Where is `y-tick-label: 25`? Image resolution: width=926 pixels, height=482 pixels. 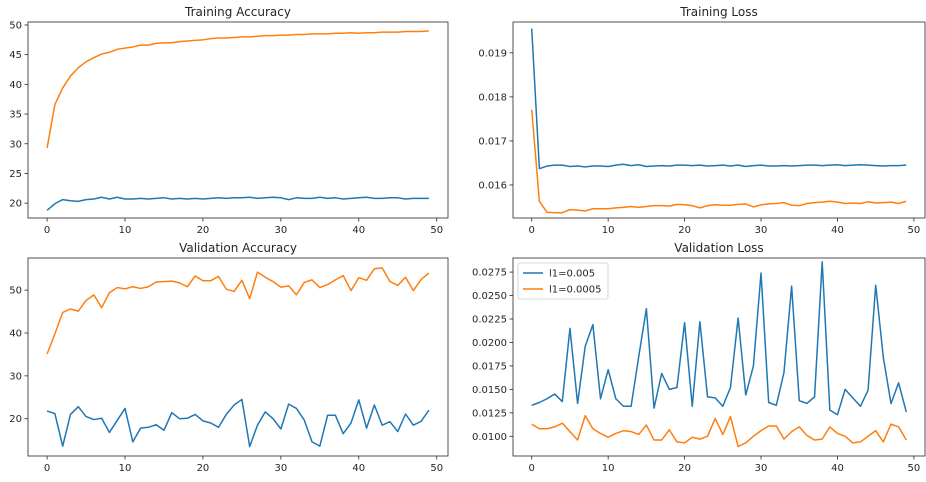
y-tick-label: 25 is located at coordinates (15, 174).